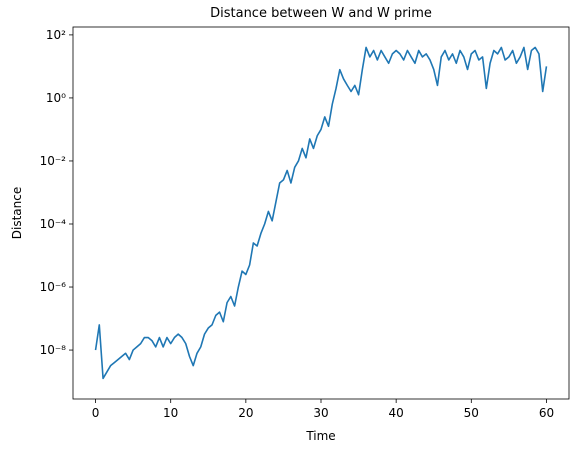 The height and width of the screenshot is (453, 578). Describe the element at coordinates (321, 13) in the screenshot. I see `chart-title: Distance between W and W prime` at that location.